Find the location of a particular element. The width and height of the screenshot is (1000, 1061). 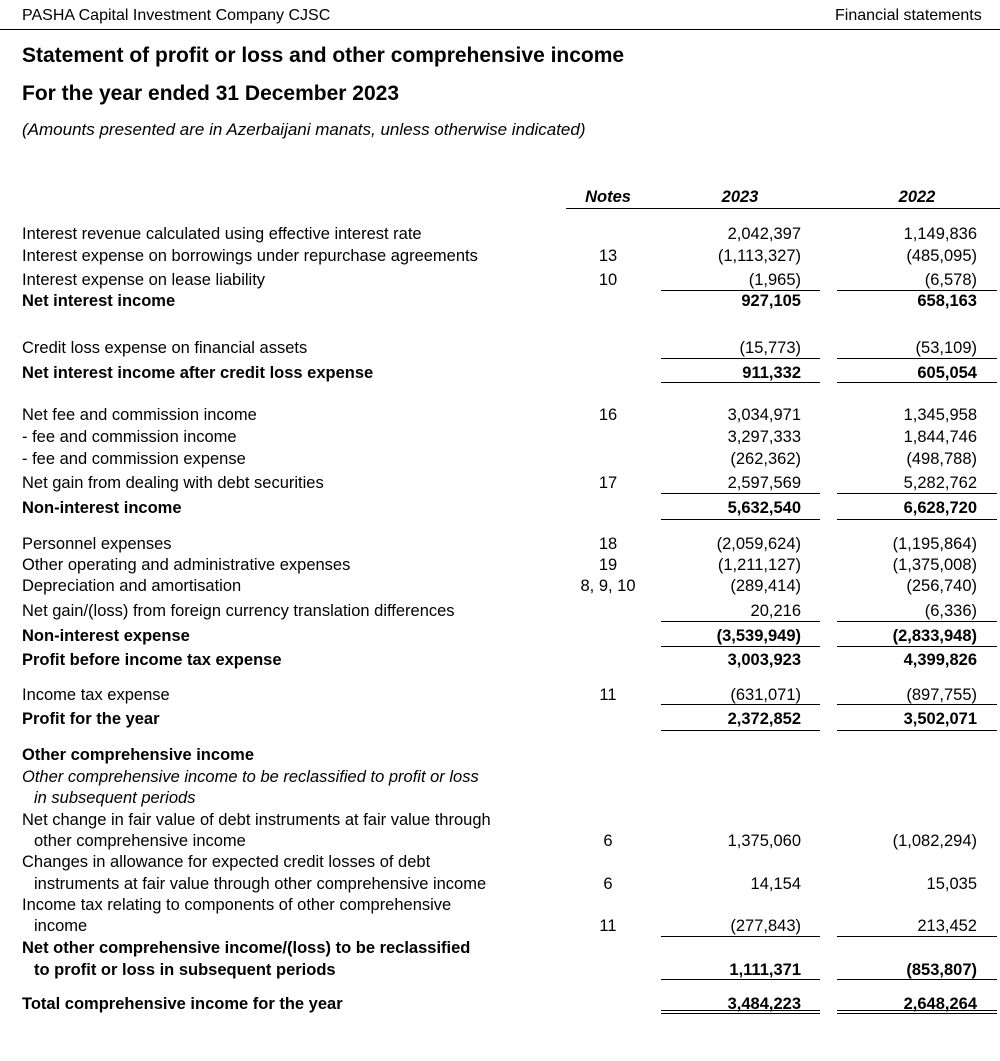

row-note: 13 is located at coordinates (608, 256).